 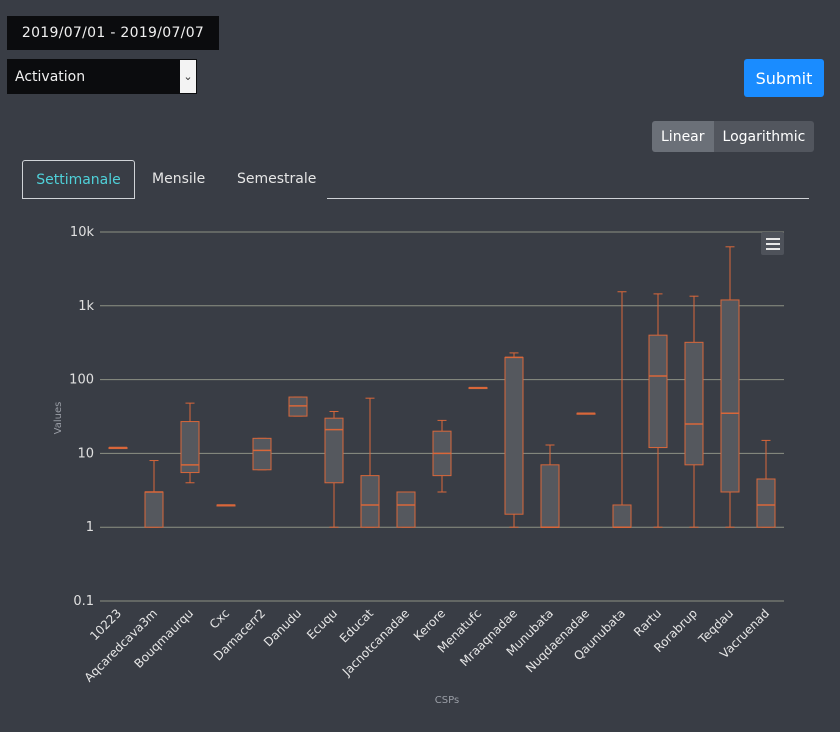 What do you see at coordinates (370, 462) in the screenshot?
I see `box-Educat` at bounding box center [370, 462].